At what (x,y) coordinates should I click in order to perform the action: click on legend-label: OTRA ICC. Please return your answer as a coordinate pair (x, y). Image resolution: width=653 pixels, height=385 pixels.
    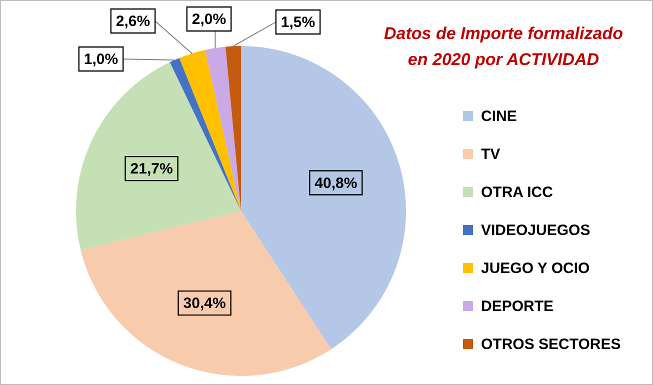
    Looking at the image, I should click on (517, 192).